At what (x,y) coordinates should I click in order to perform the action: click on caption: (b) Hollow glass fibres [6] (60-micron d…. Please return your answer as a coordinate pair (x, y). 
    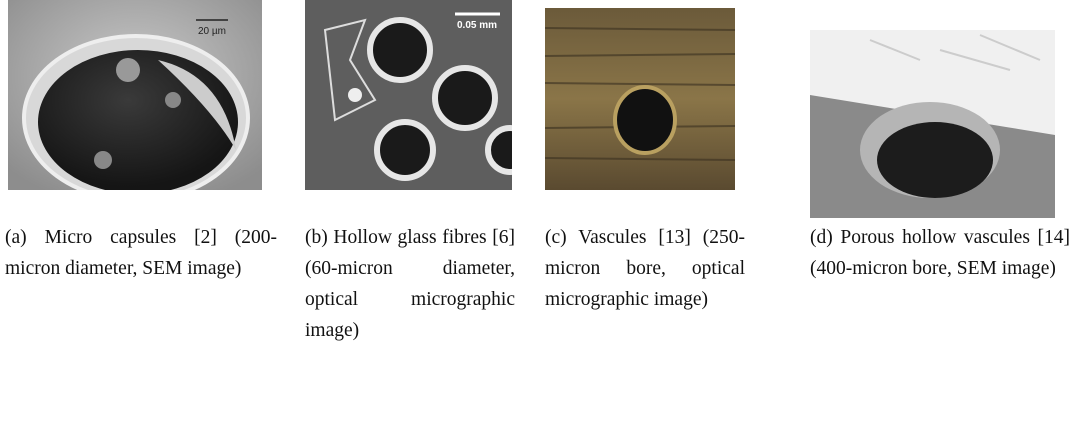
    Looking at the image, I should click on (410, 284).